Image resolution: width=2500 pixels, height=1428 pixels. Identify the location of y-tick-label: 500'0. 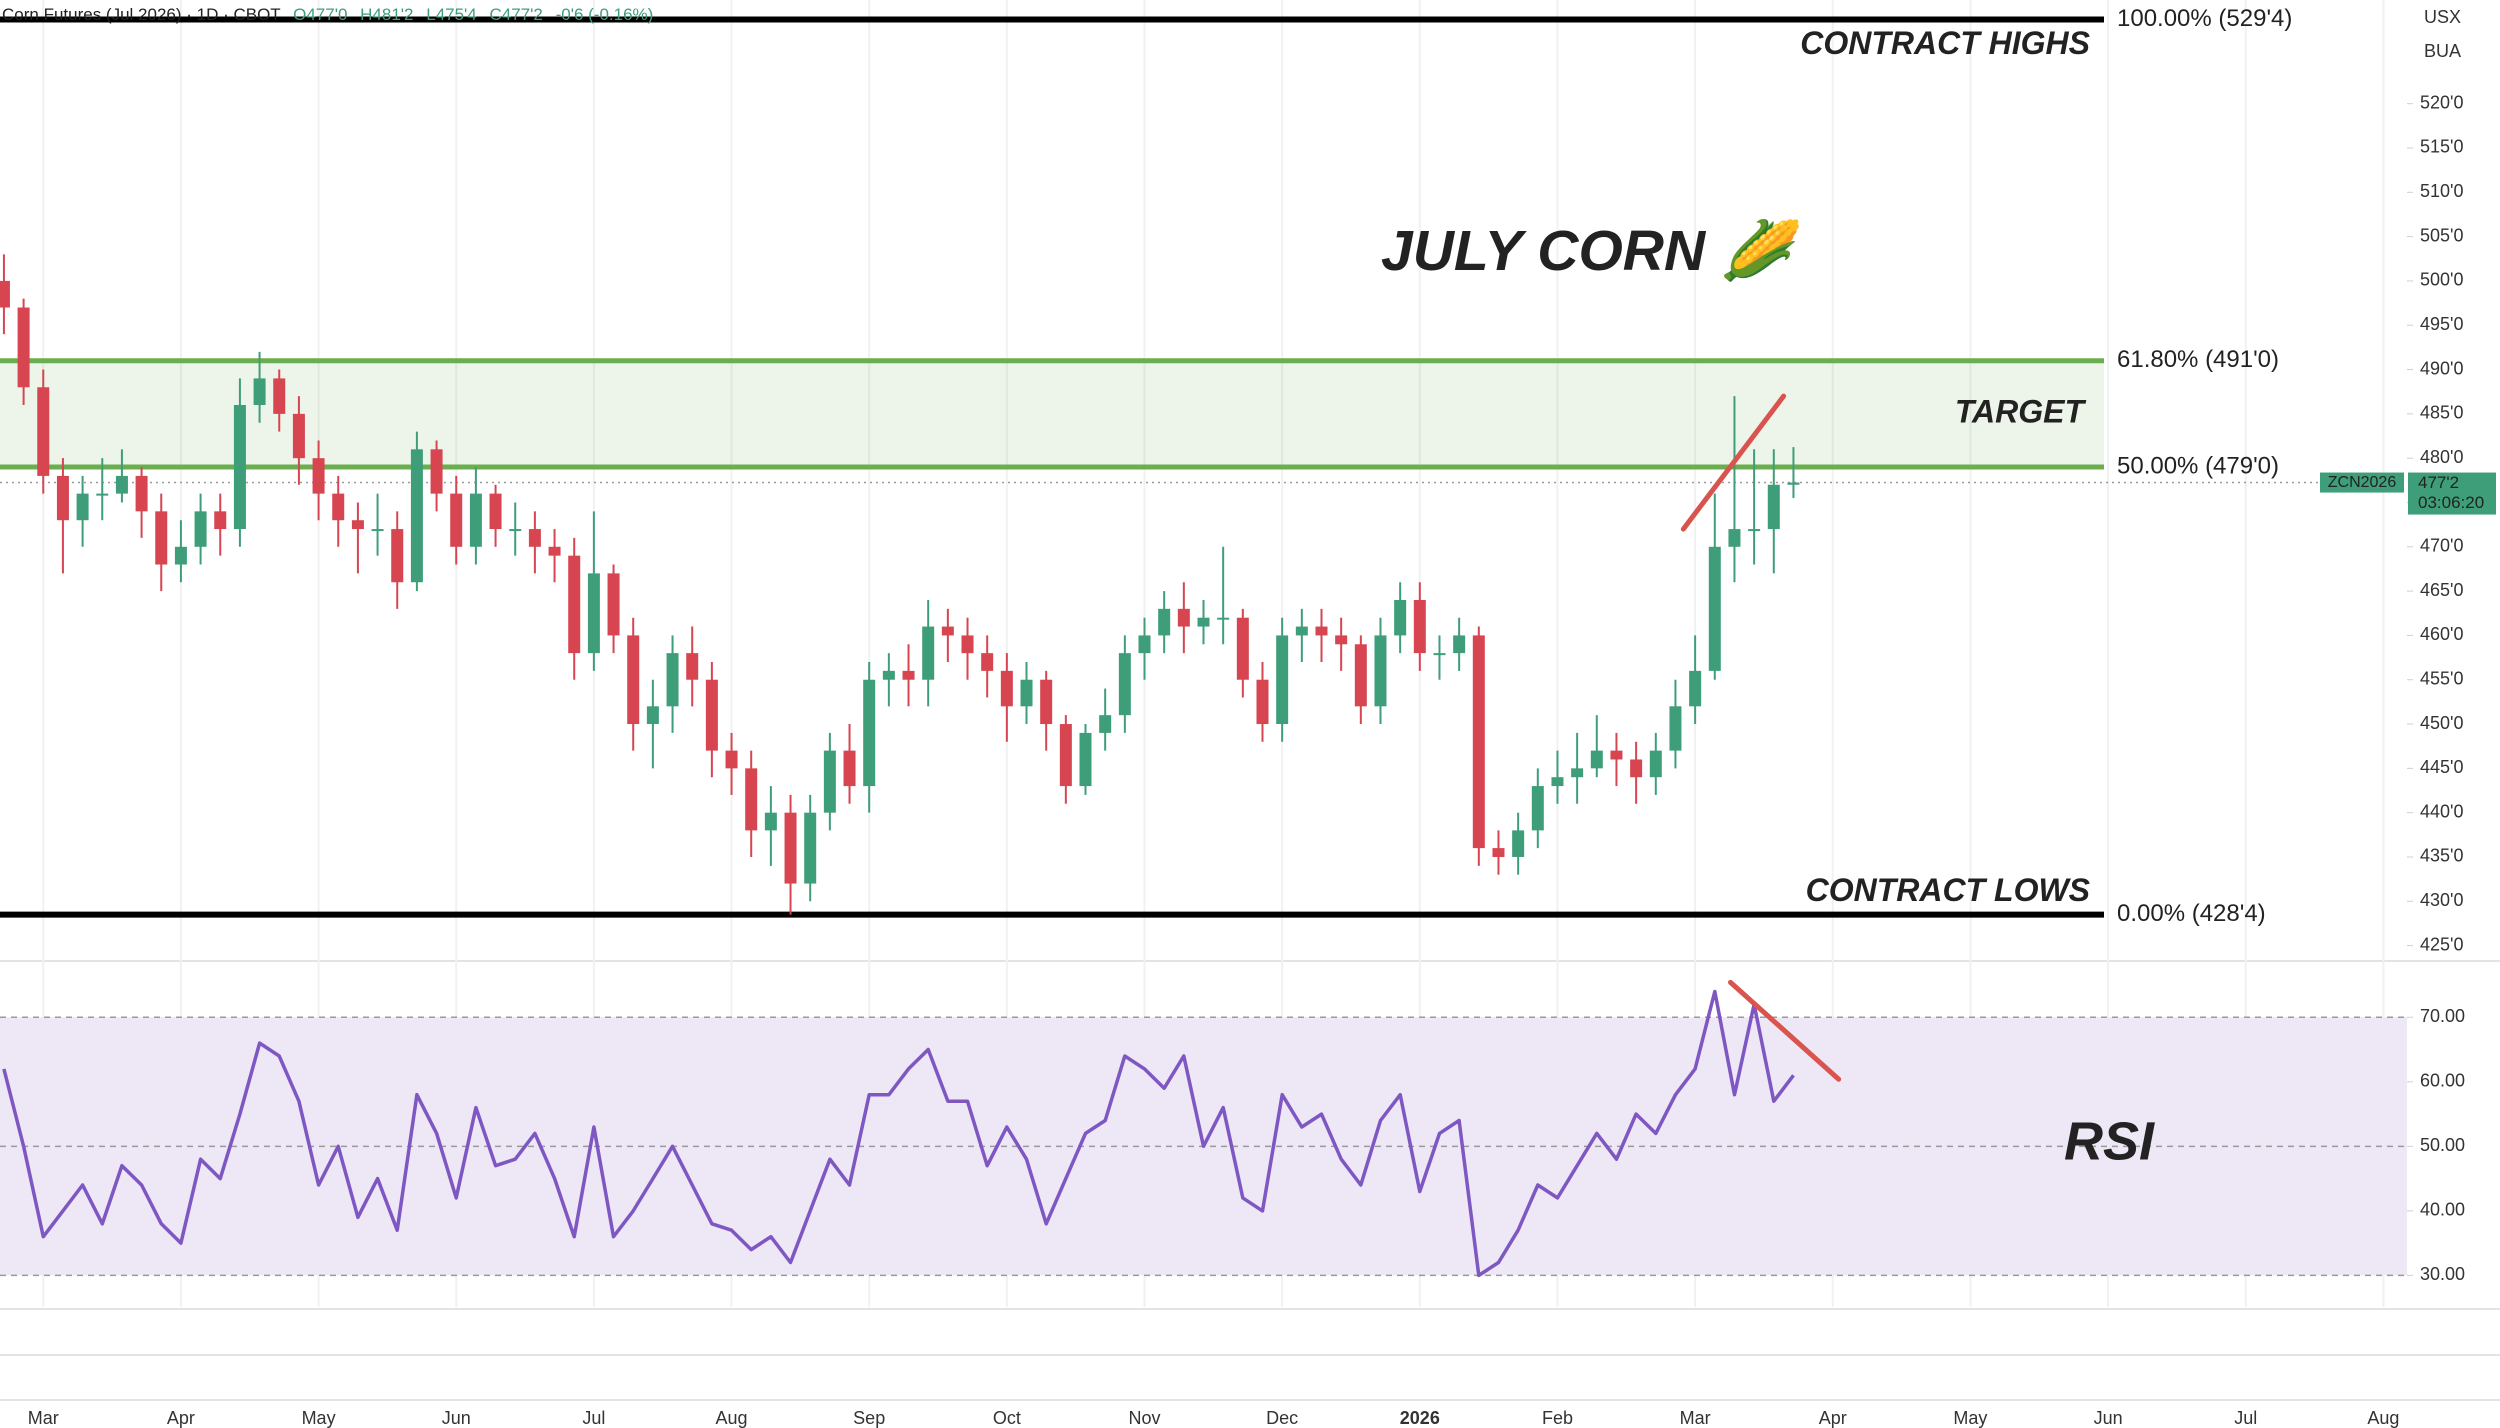
(2441, 280).